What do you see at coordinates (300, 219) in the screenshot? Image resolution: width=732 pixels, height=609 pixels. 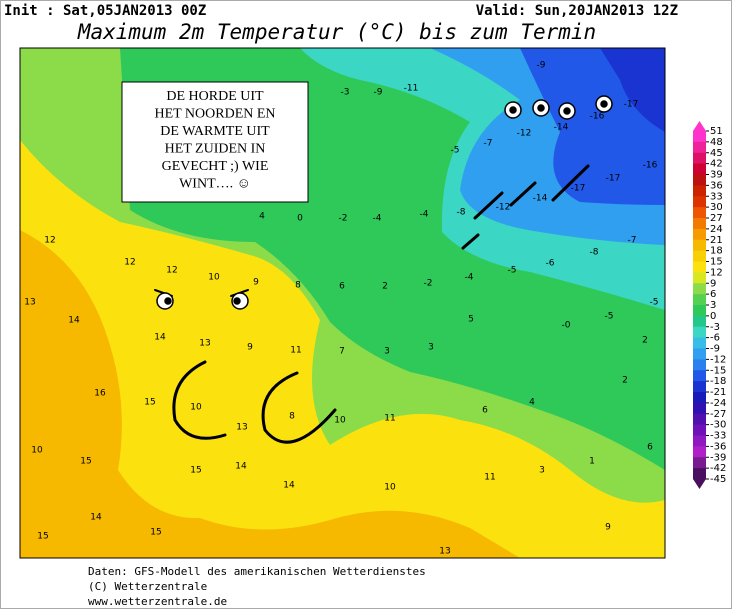 I see `map-label: 0` at bounding box center [300, 219].